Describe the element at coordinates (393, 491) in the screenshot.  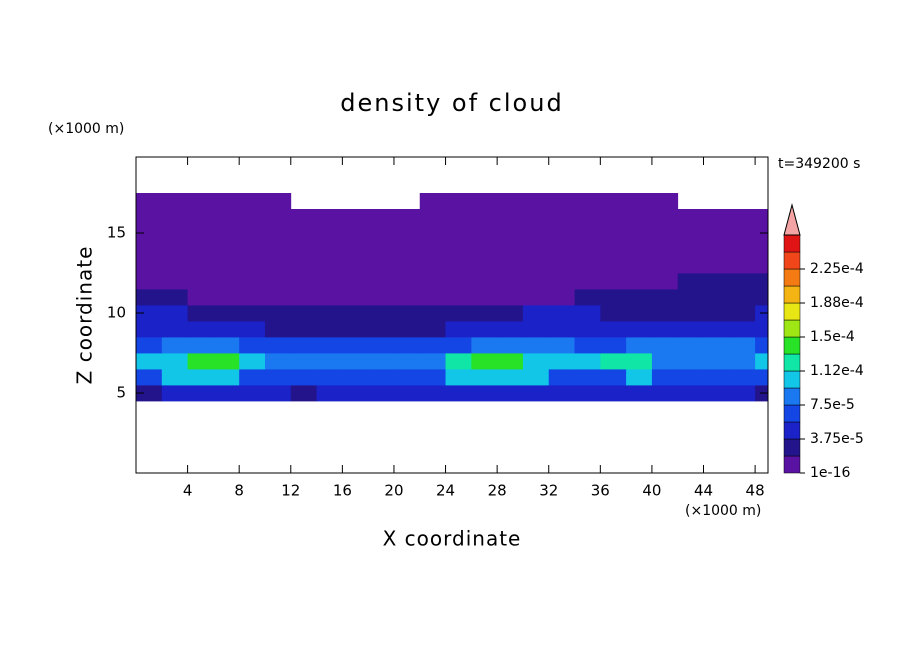
I see `x-tick-label: 20` at that location.